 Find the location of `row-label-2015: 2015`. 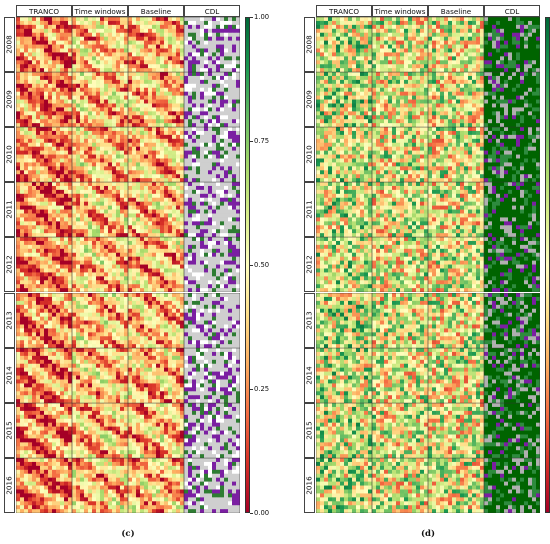

row-label-2015: 2015 is located at coordinates (9, 430).